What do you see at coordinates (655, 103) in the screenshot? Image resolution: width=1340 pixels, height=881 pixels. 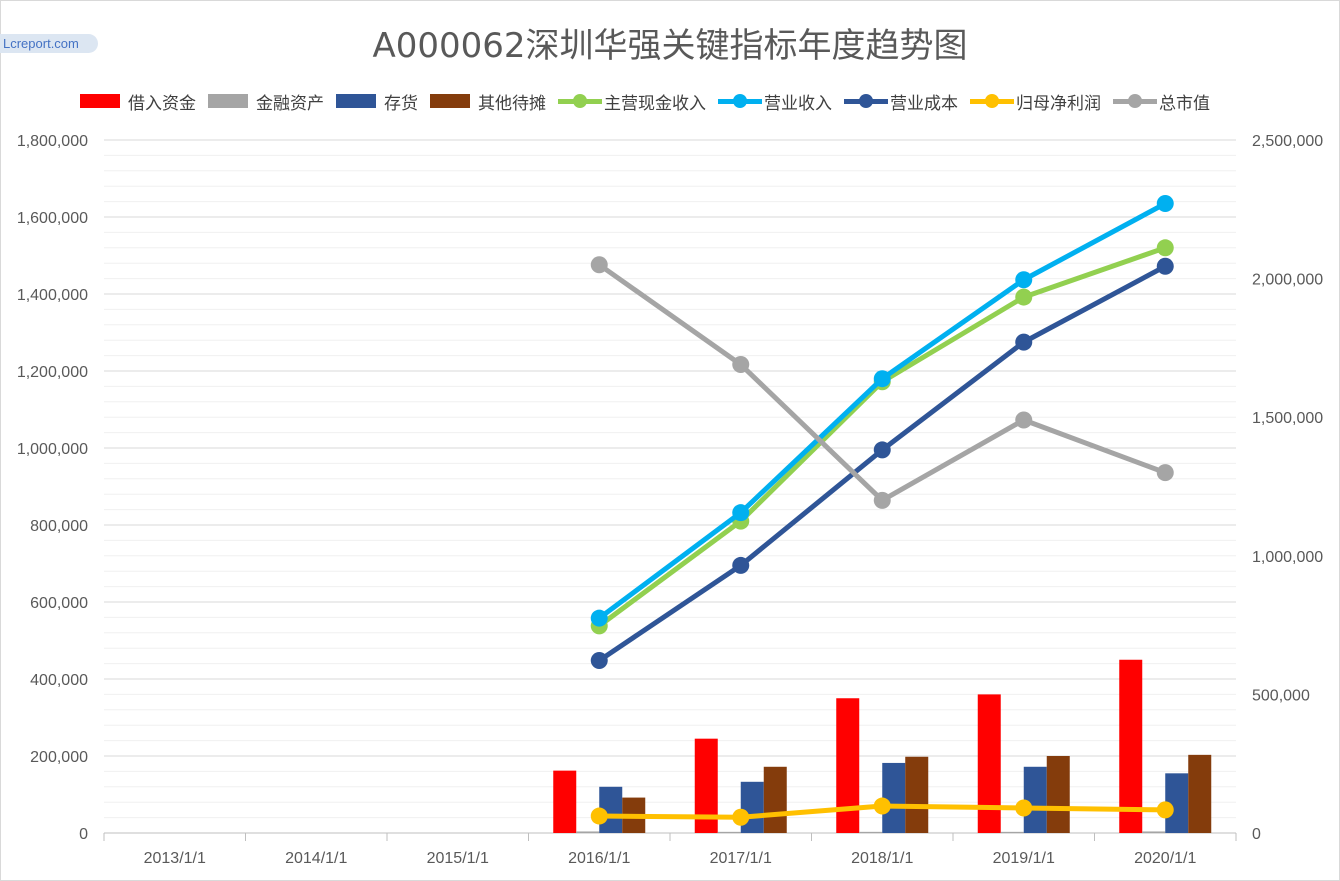 I see `legend-label: 主营现金收入` at bounding box center [655, 103].